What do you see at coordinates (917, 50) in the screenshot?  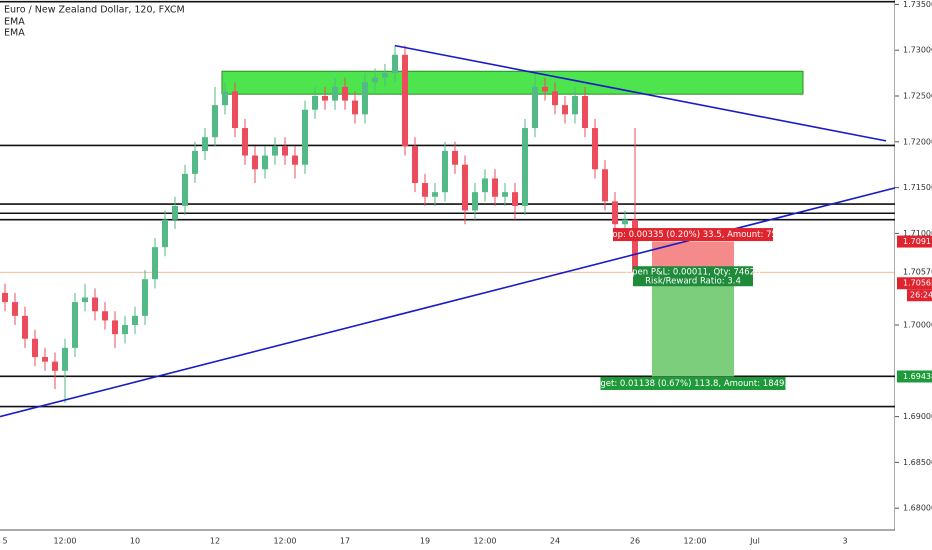 I see `y-tick-label: 1.73000` at bounding box center [917, 50].